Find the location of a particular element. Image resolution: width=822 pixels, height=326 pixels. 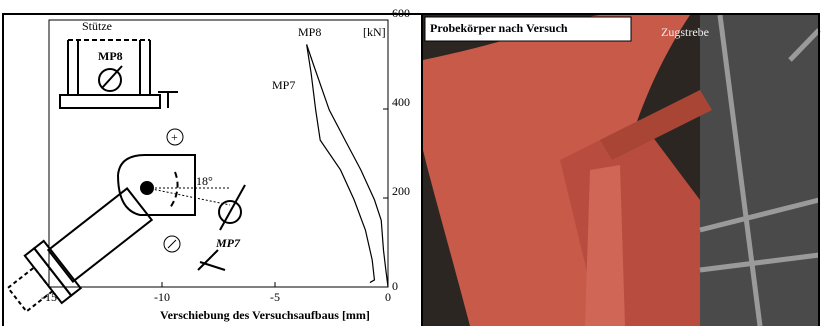

x-axis-title: Verschiebung des Versuchsaufbaus [mm] is located at coordinates (265, 315).